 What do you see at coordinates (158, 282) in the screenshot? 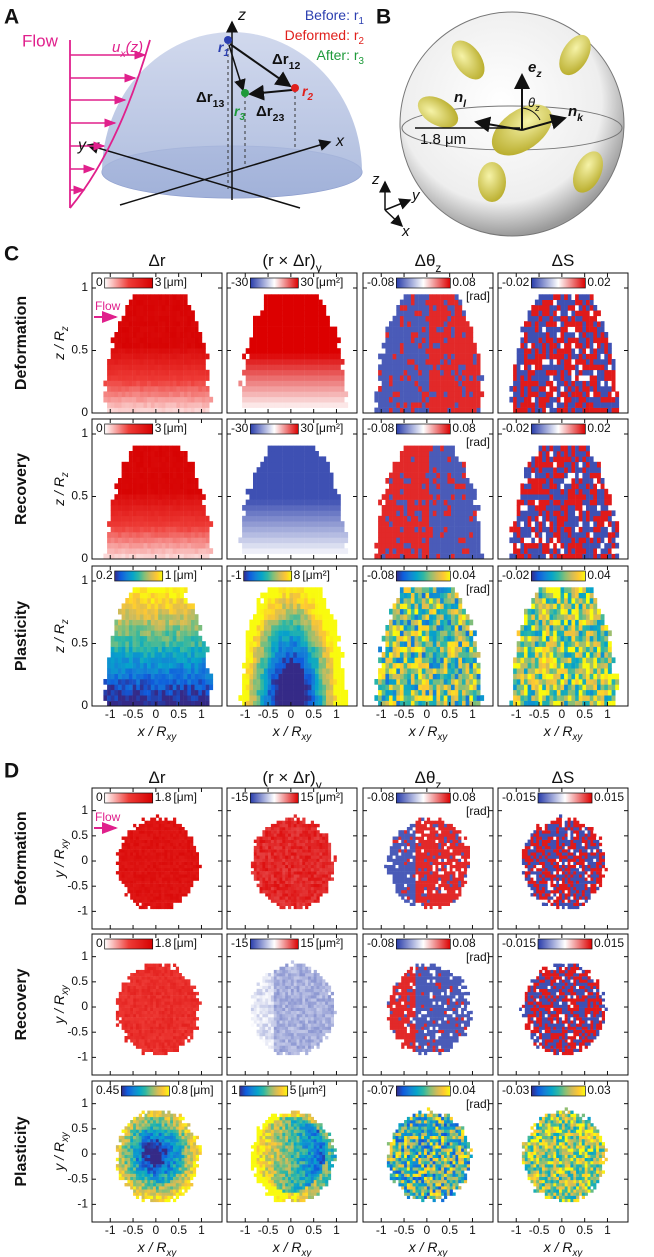
I see `colorbar-max: 3` at bounding box center [158, 282].